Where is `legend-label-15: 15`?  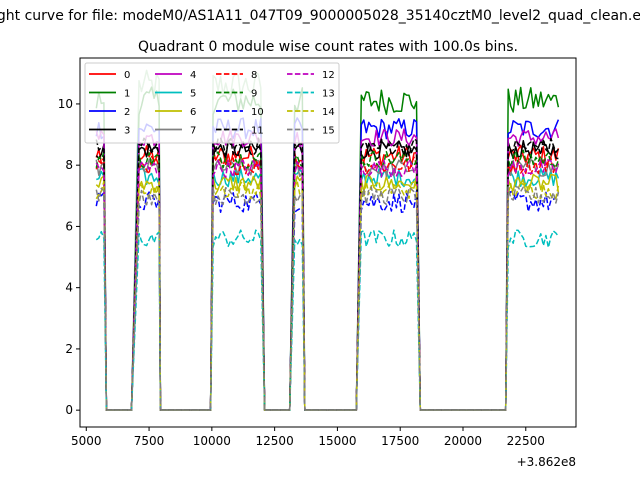 legend-label-15: 15 is located at coordinates (328, 131).